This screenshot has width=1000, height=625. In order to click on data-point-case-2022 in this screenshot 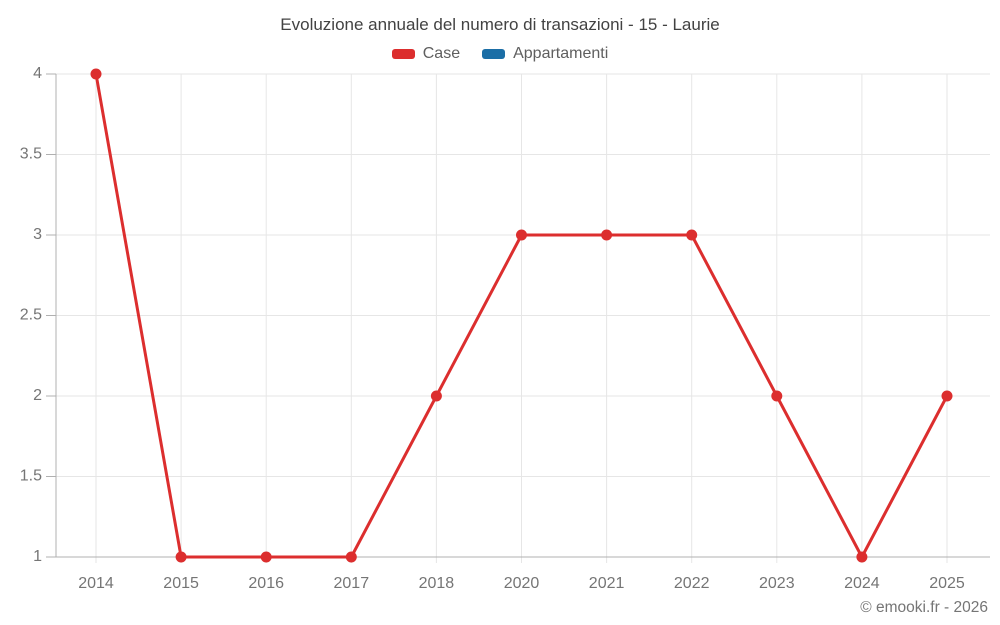, I will do `click(692, 235)`.